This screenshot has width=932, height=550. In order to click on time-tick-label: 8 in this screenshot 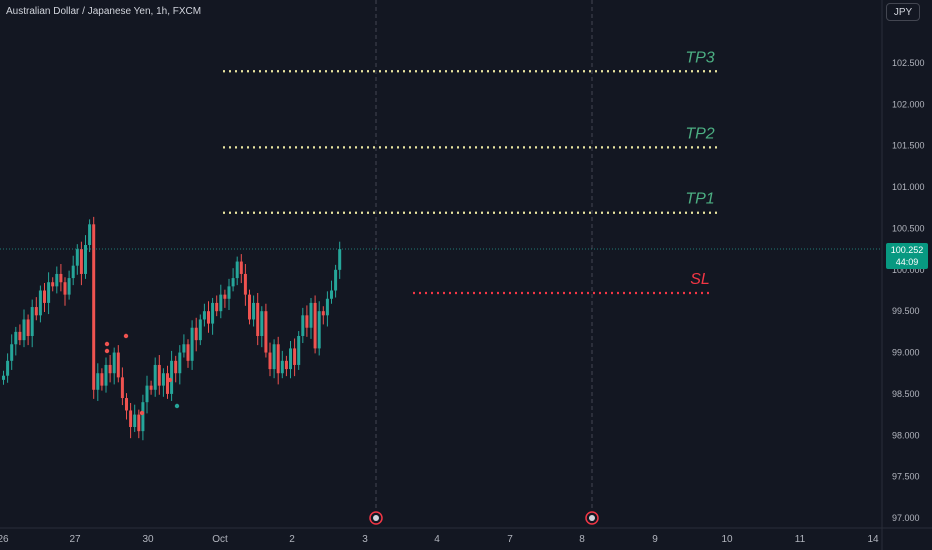, I will do `click(582, 539)`.